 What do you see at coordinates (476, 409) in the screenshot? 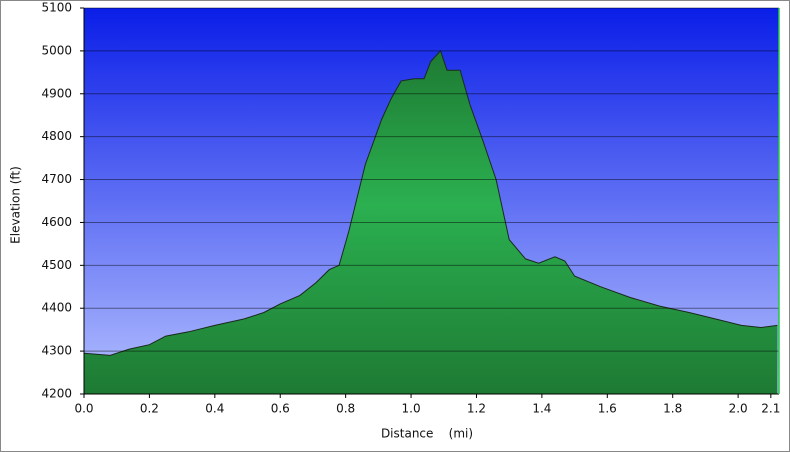
I see `x-tick-label: 1.2` at bounding box center [476, 409].